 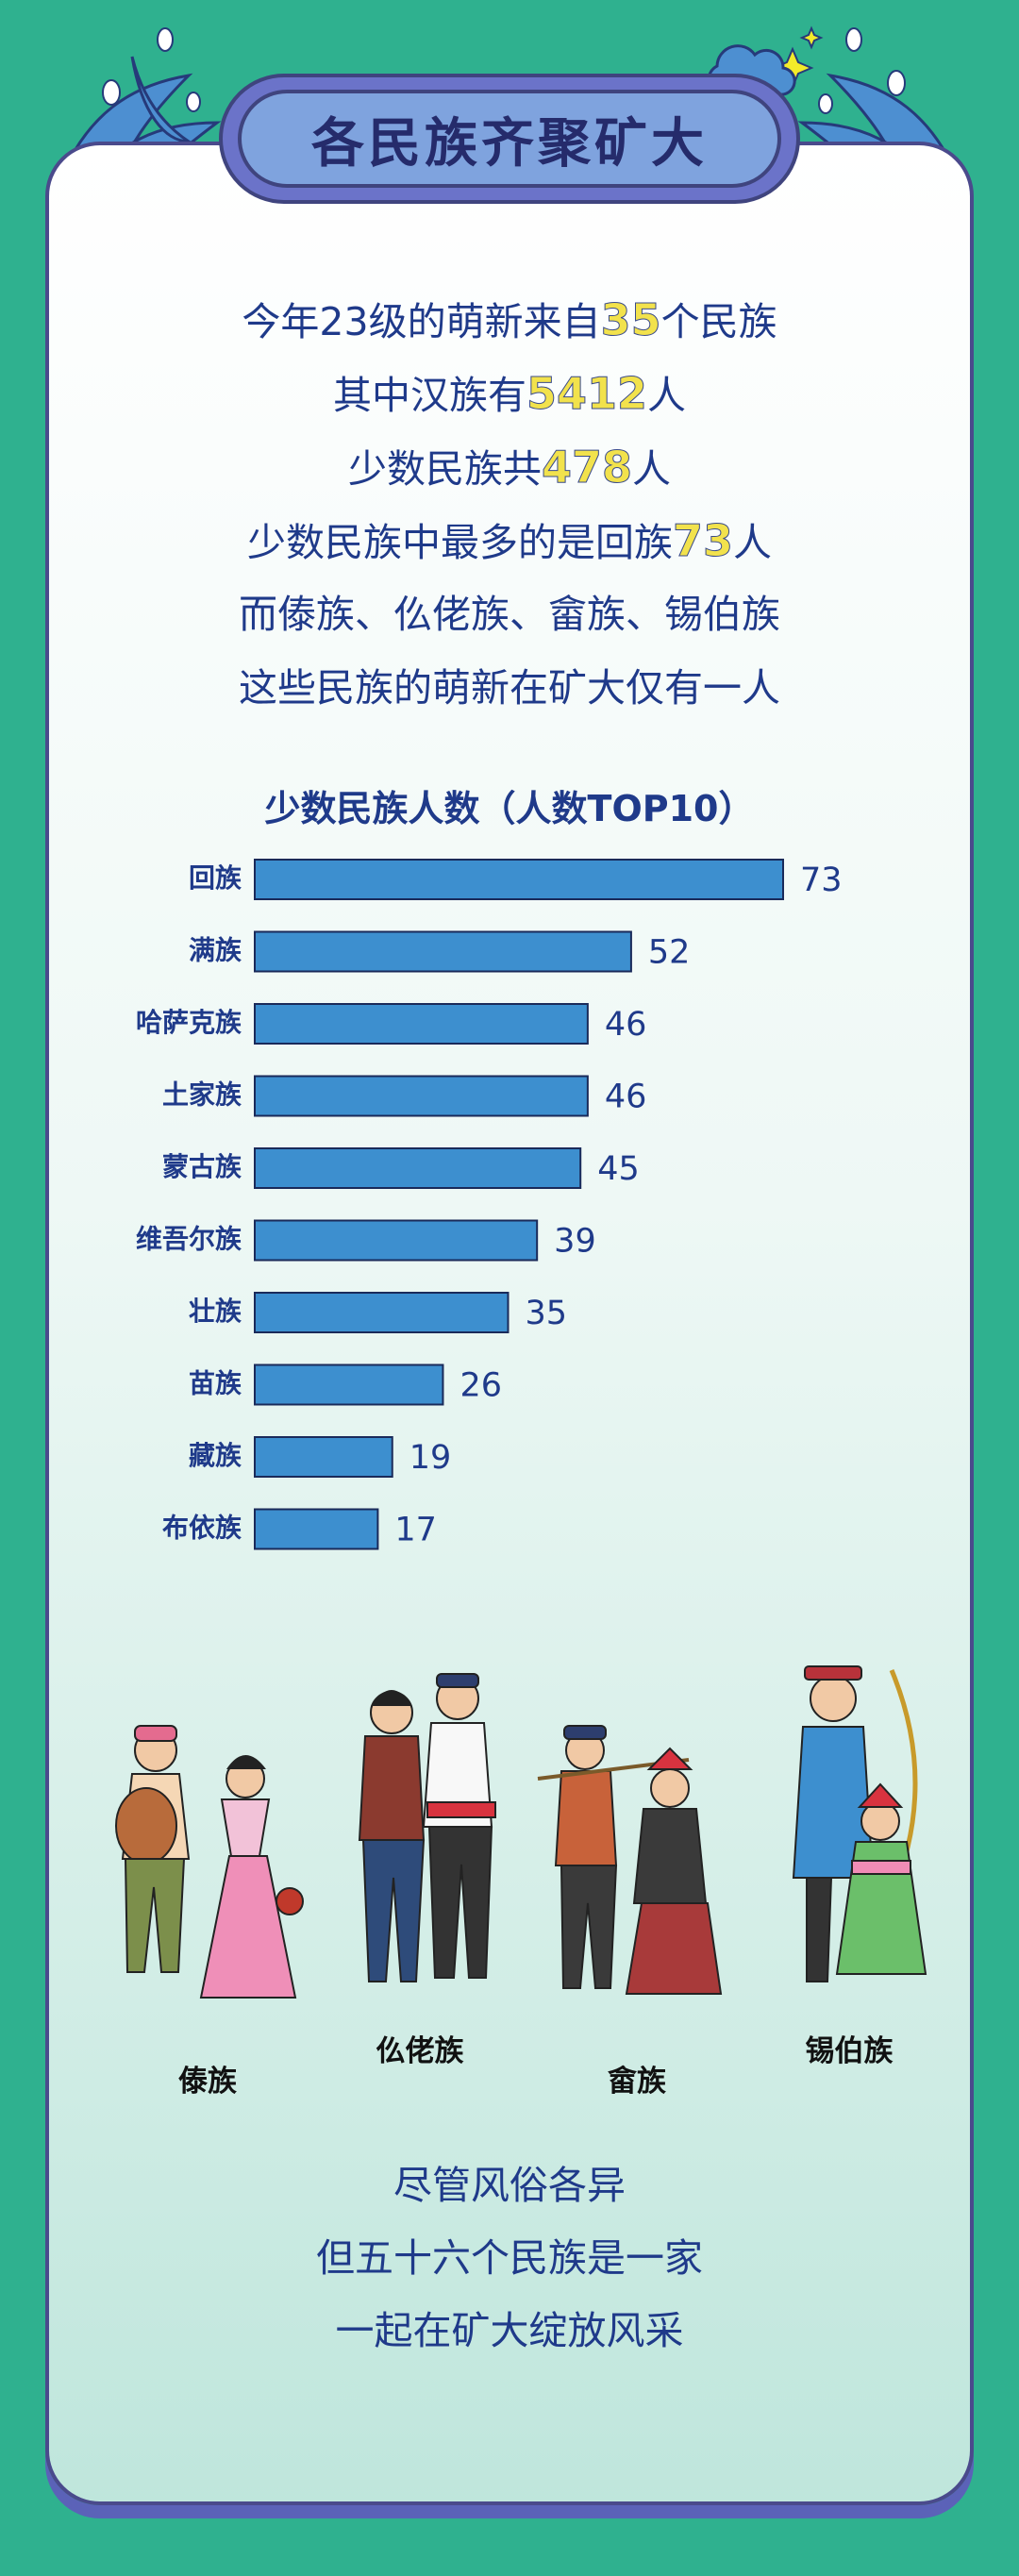 I want to click on intro-line-1-pre: 今年23级的萌新来自, so click(x=421, y=321).